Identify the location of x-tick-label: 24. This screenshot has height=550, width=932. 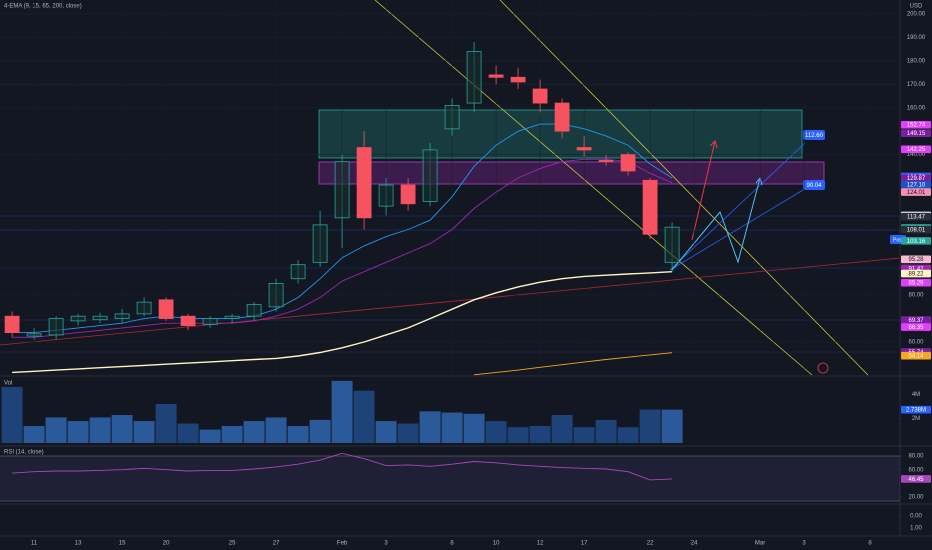
(694, 544).